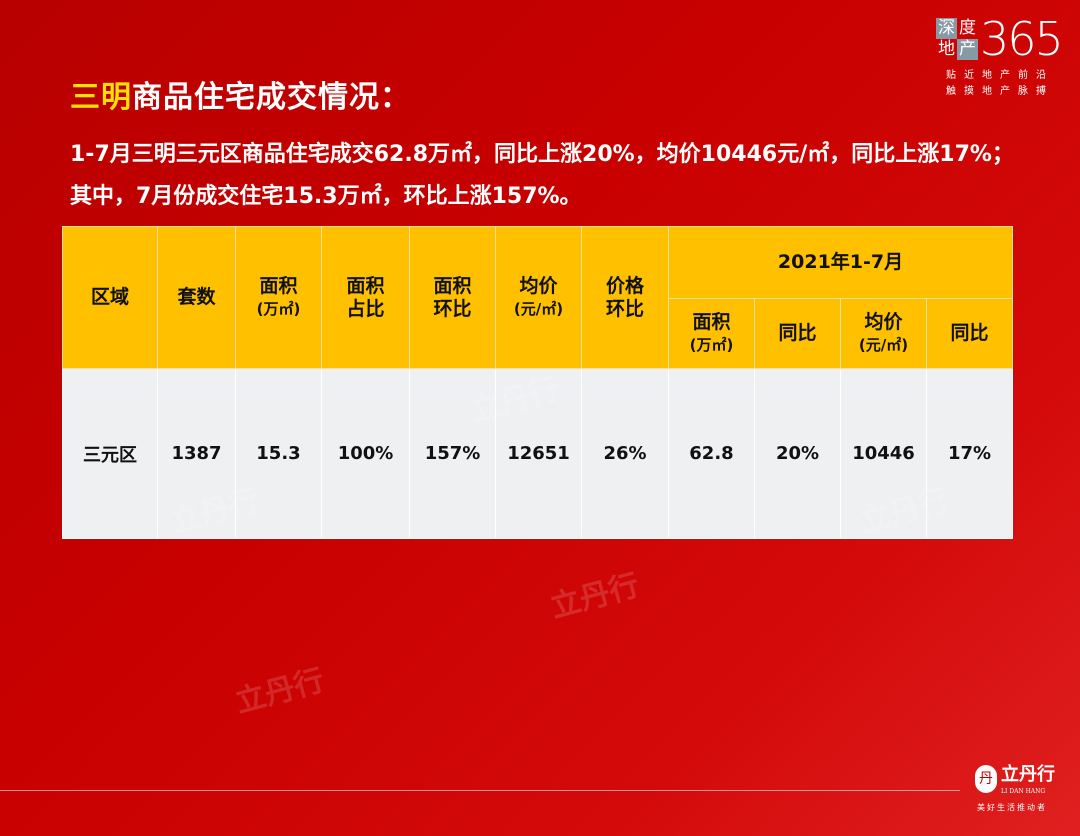 This screenshot has height=836, width=1080. I want to click on brand-english: LI DAN HANG, so click(1023, 791).